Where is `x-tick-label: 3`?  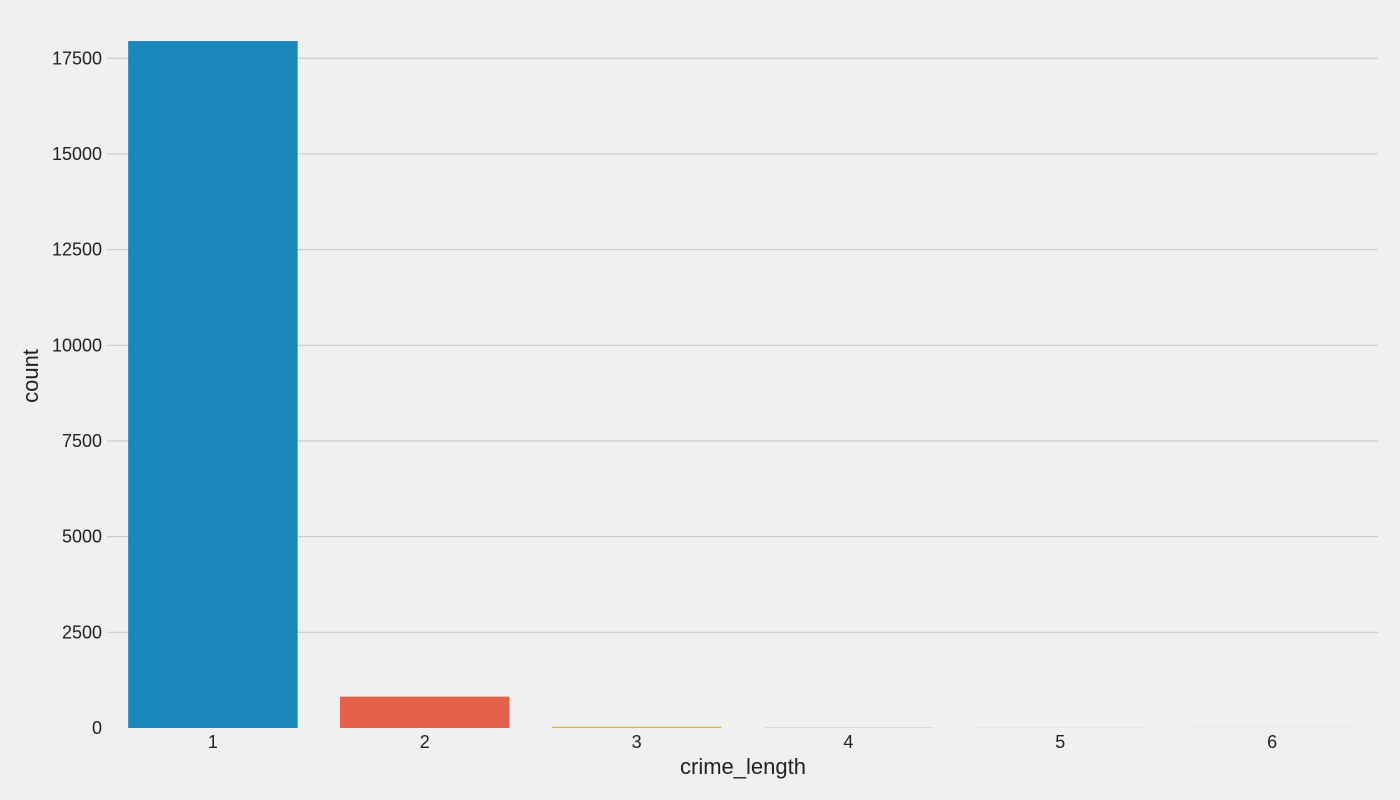 x-tick-label: 3 is located at coordinates (637, 742).